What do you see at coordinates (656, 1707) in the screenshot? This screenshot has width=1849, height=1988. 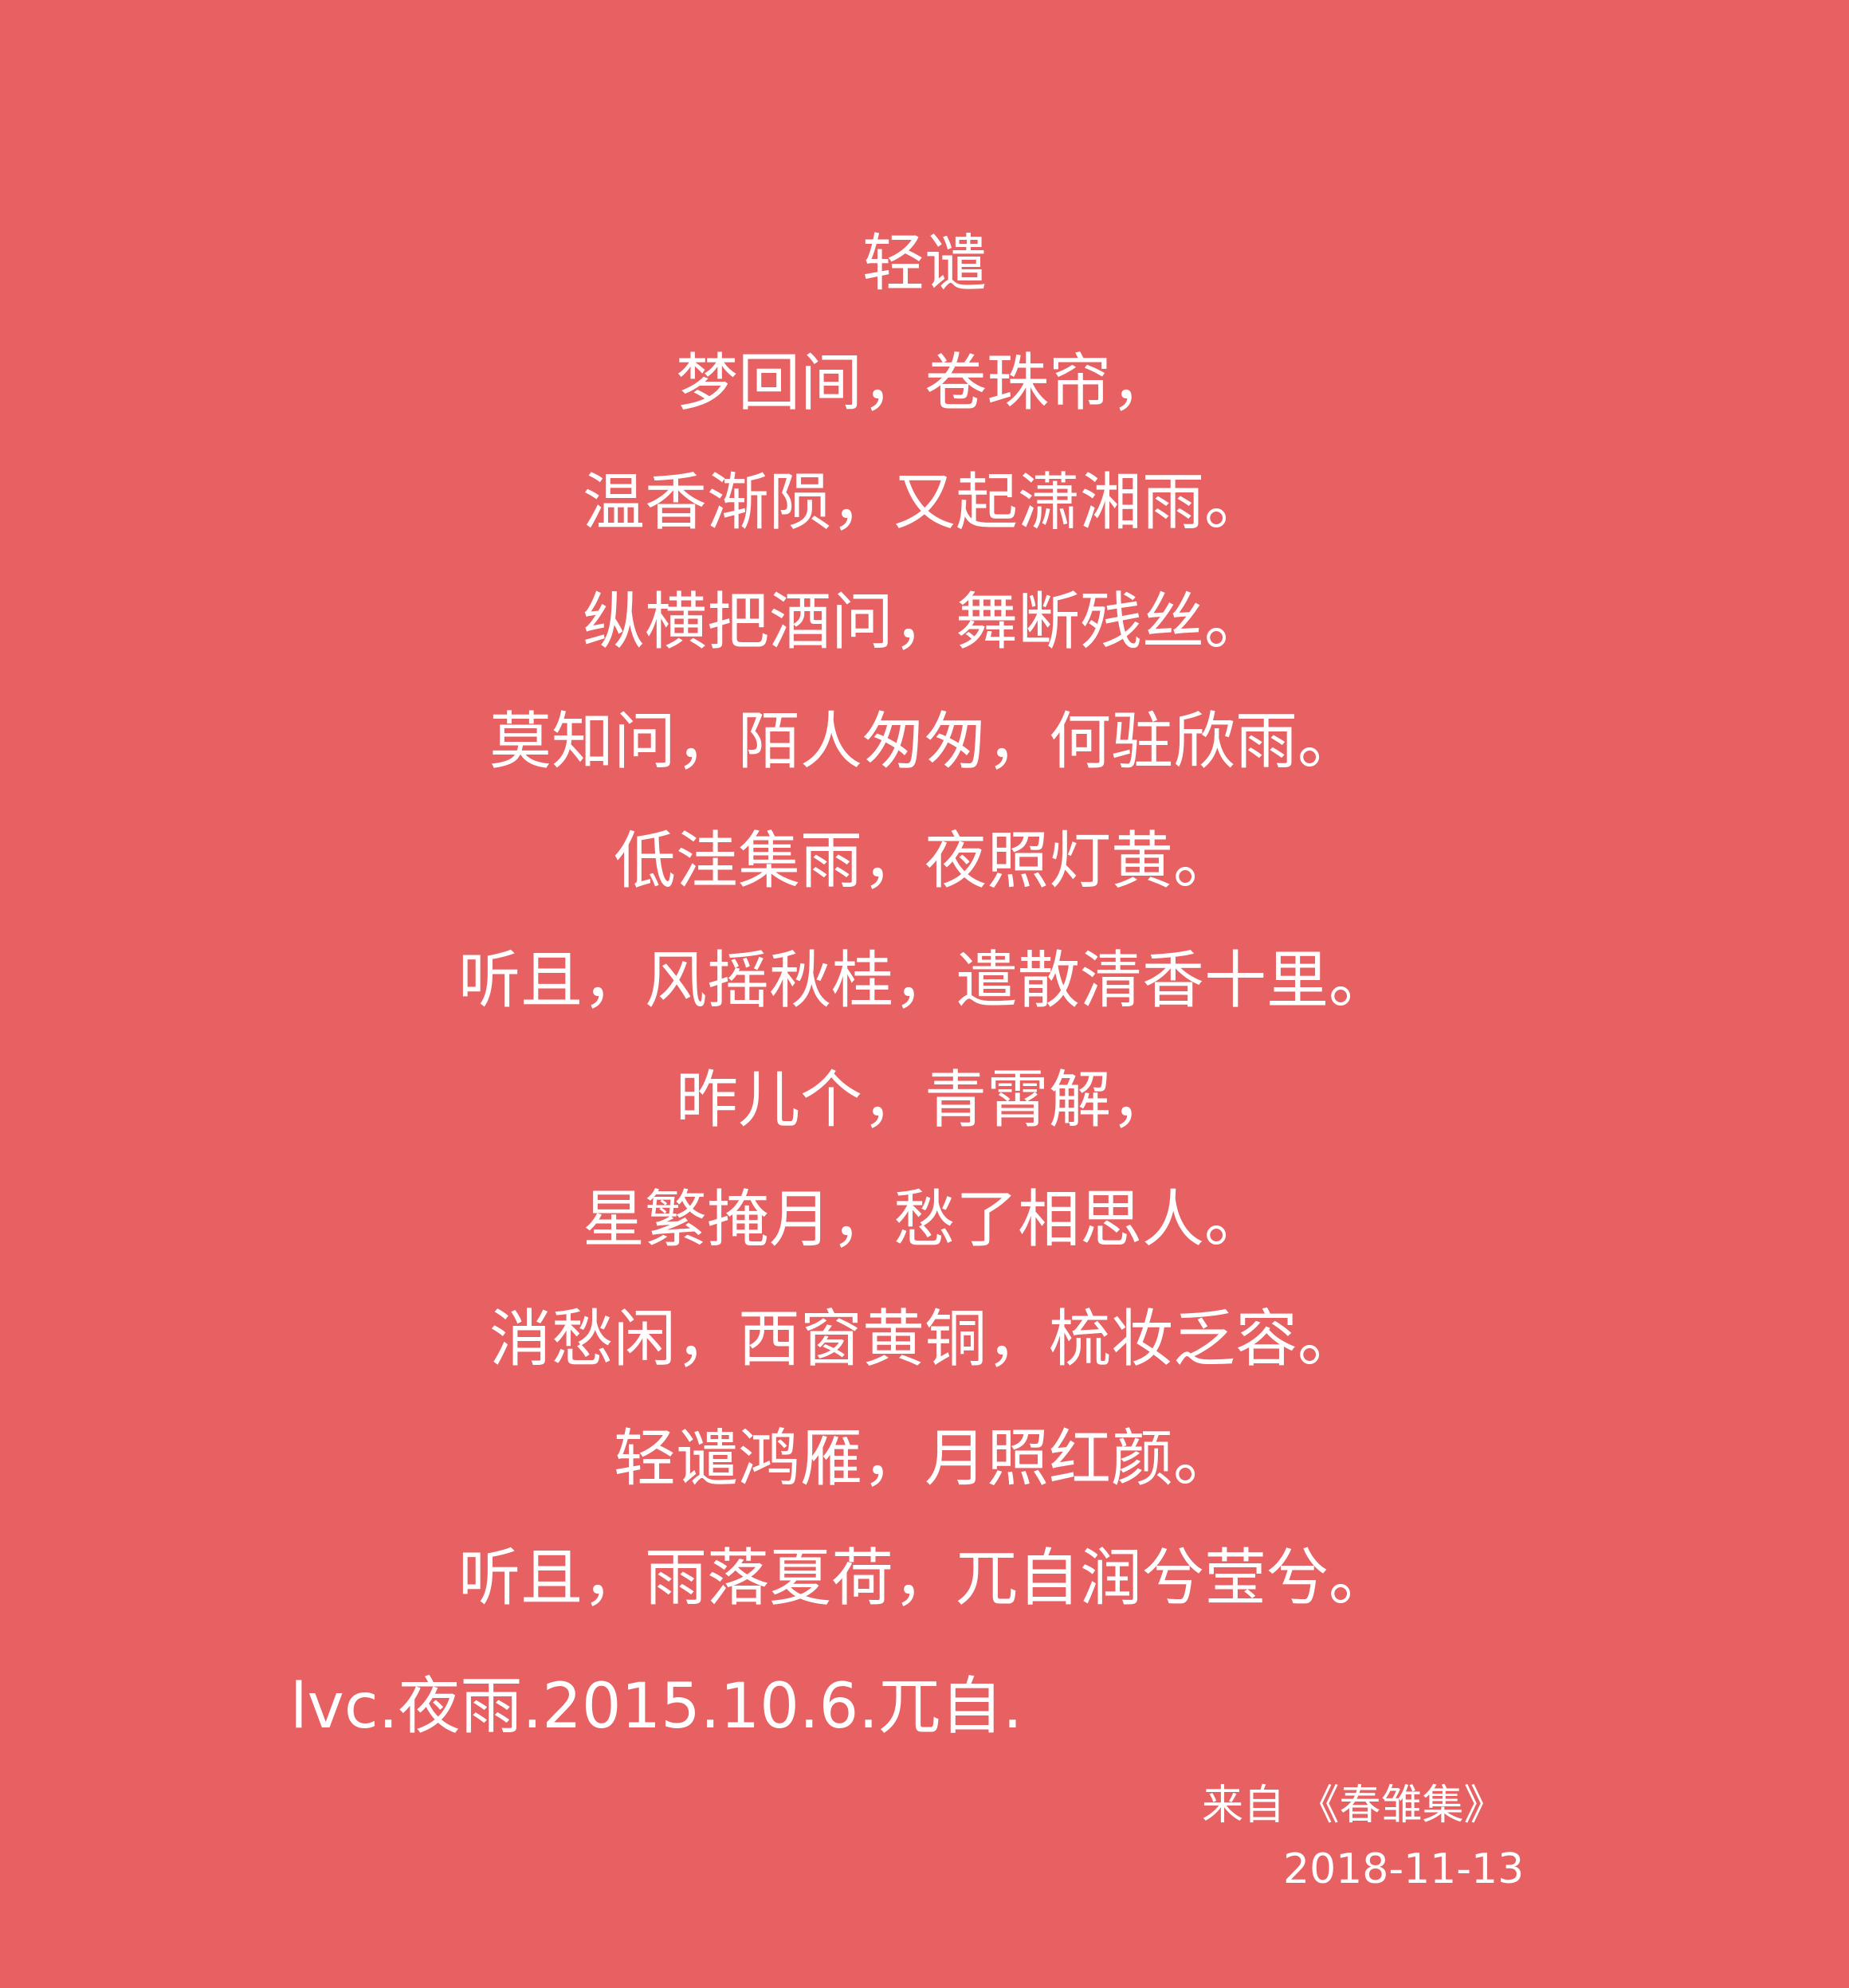 I see `poem-signature: lvc.夜雨.2015.10.6.兀自.` at bounding box center [656, 1707].